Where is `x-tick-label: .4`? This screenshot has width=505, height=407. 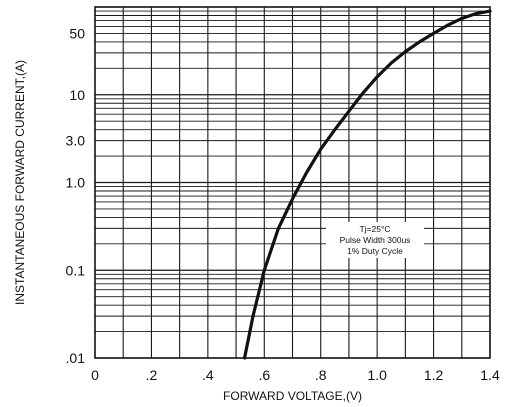
x-tick-label: .4 is located at coordinates (208, 375).